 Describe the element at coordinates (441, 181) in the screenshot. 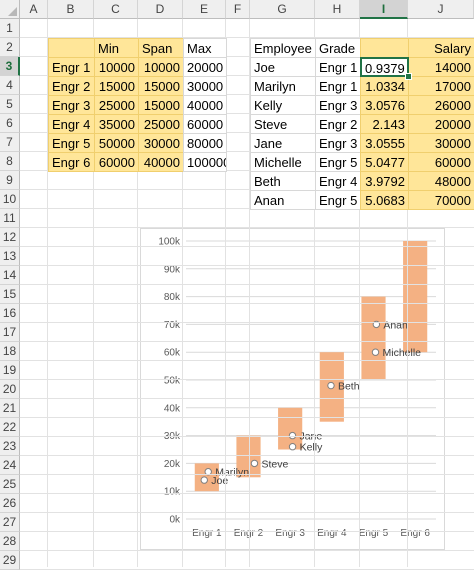

I see `salary-cell: 48000` at that location.